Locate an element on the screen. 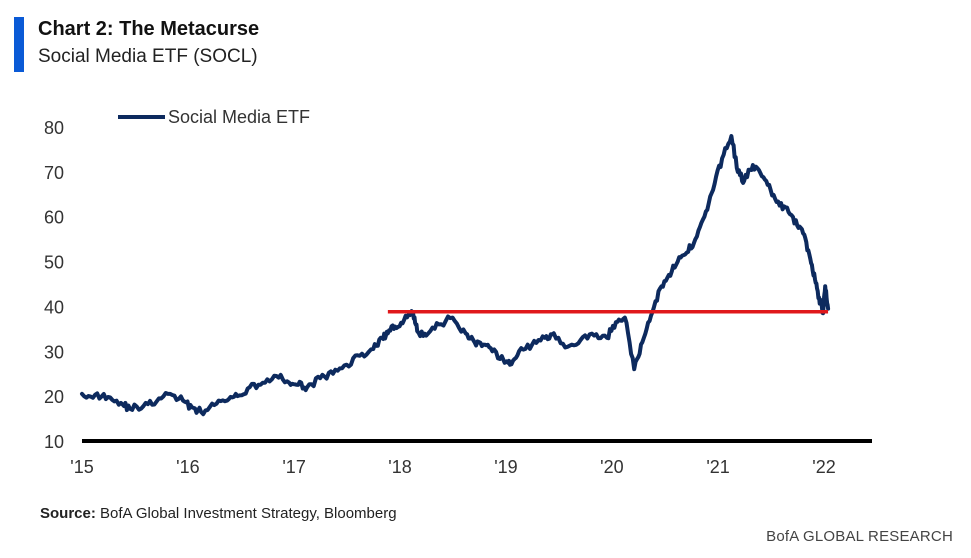 The width and height of the screenshot is (971, 558). legend-label: Social Media ETF is located at coordinates (239, 117).